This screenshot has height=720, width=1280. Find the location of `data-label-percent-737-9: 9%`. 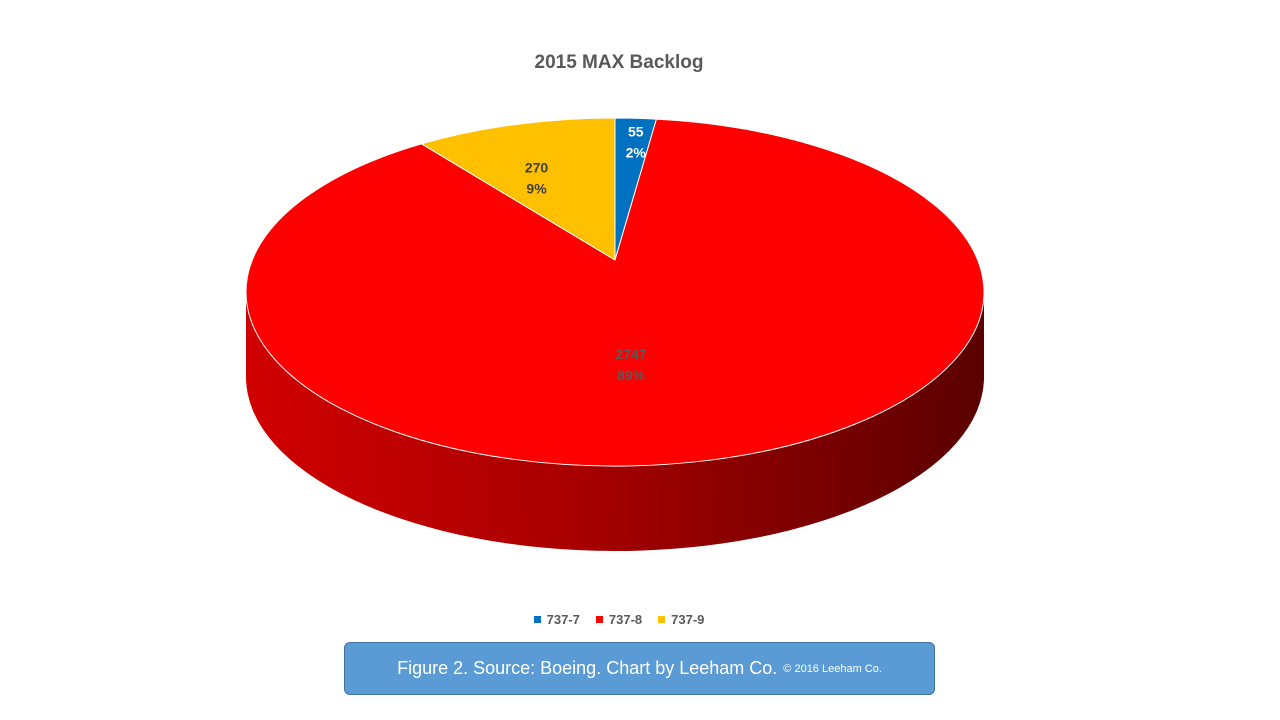

data-label-percent-737-9: 9% is located at coordinates (536, 188).